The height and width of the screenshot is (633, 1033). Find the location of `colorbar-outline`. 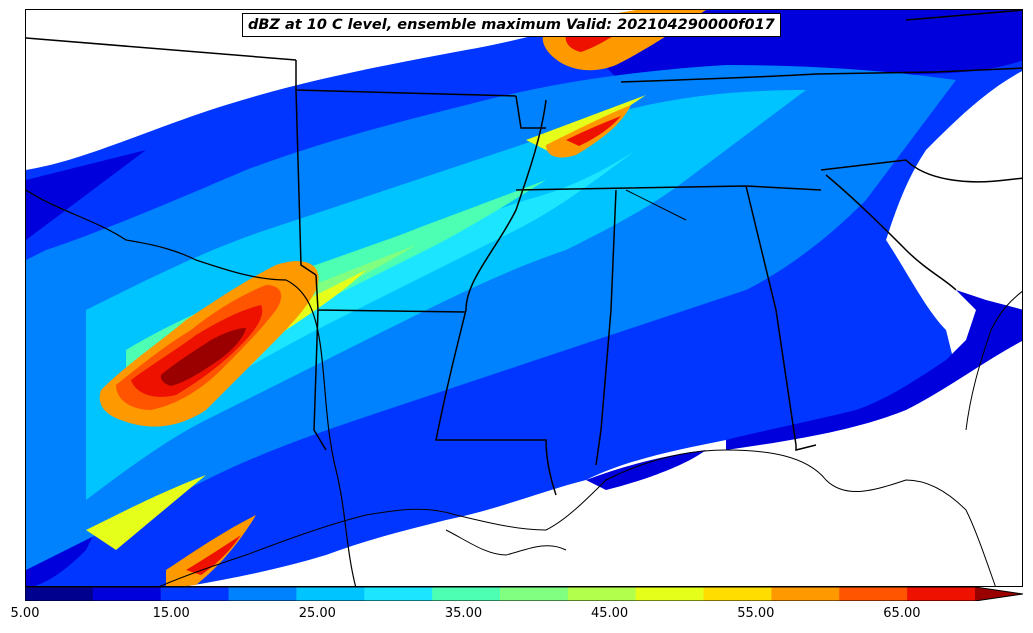

colorbar-outline is located at coordinates (524, 594).